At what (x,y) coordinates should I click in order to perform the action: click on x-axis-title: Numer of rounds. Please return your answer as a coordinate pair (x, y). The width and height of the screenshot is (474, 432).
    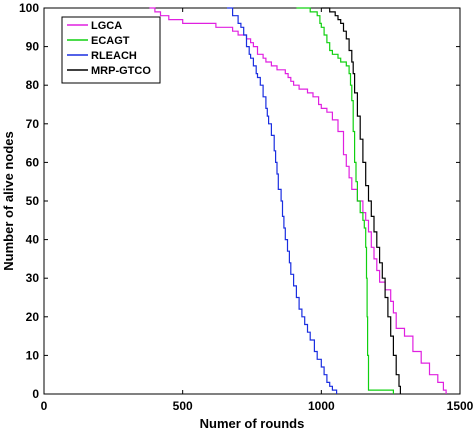
    Looking at the image, I should click on (252, 423).